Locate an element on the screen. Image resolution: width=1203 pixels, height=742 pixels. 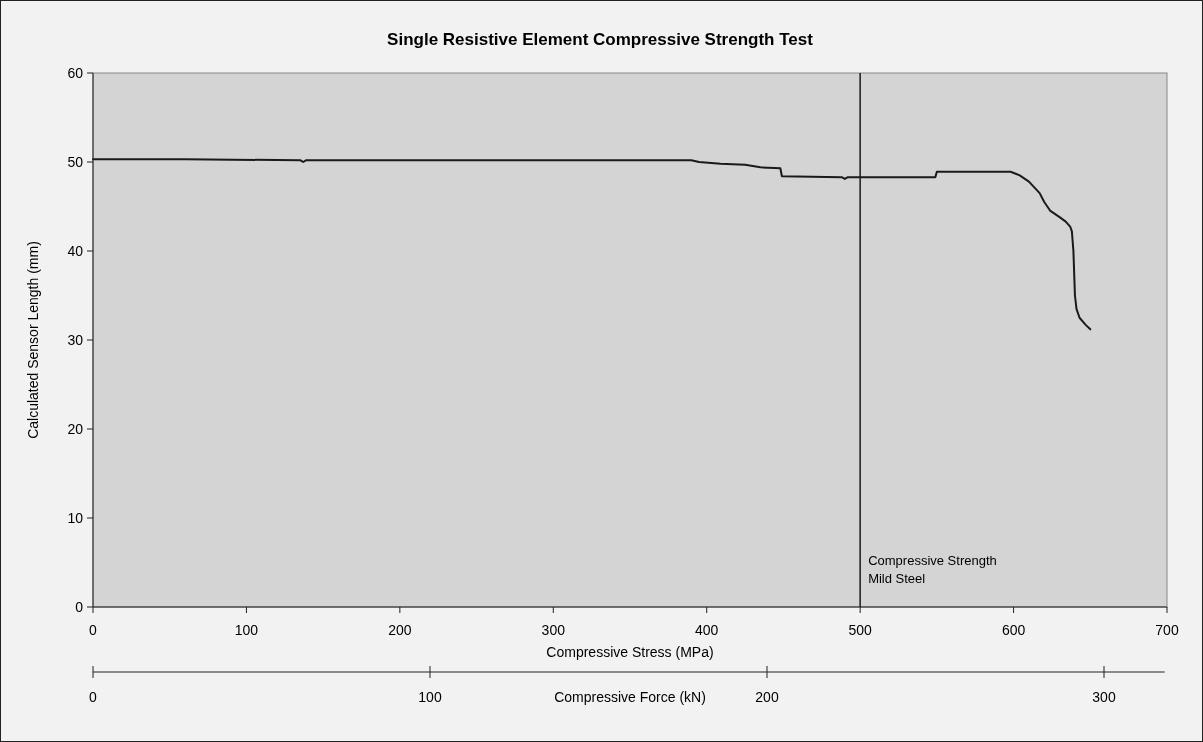
y-tick-label: 40 is located at coordinates (75, 251).